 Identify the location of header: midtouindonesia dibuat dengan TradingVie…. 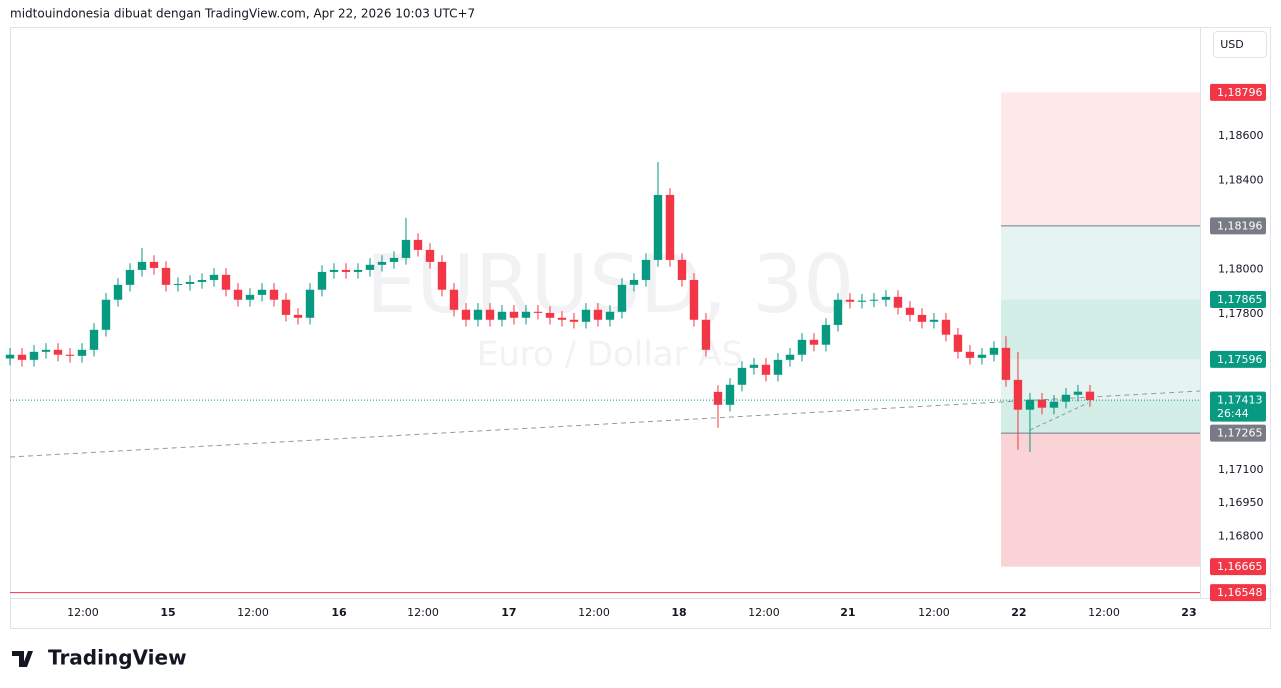
(242, 14).